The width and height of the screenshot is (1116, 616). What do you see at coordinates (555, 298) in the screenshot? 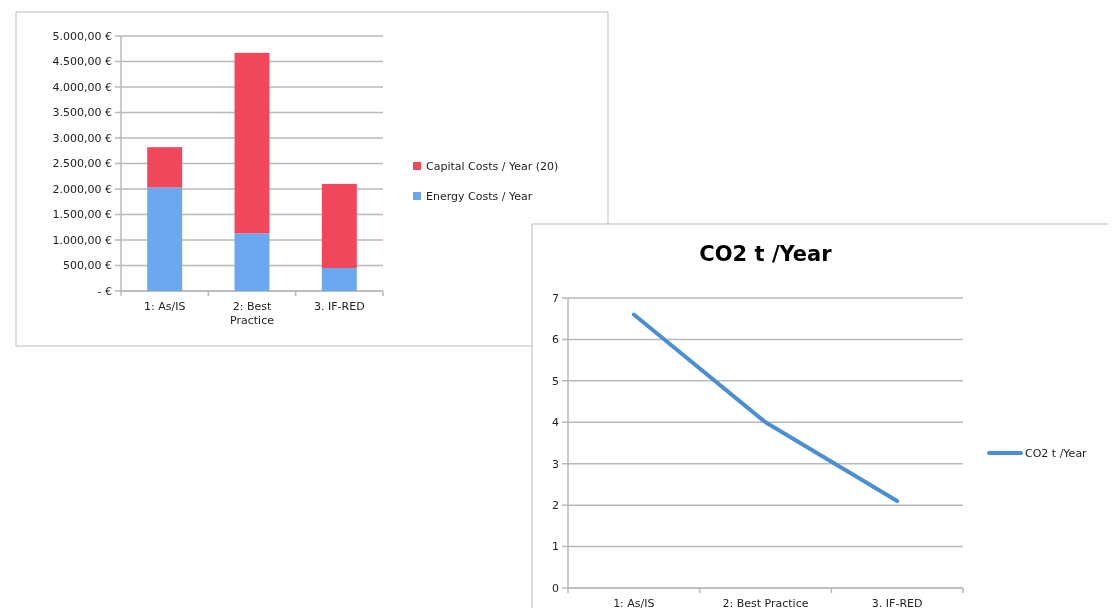
I see `y-tick-label: 7` at bounding box center [555, 298].